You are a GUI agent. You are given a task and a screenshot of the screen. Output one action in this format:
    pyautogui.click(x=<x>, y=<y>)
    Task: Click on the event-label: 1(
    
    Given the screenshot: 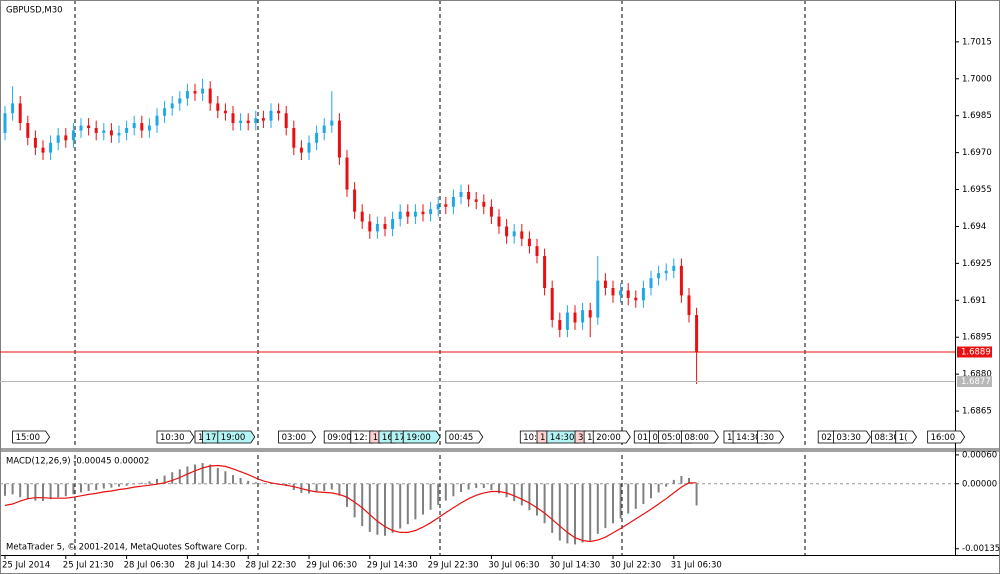 What is the action you would take?
    pyautogui.click(x=903, y=438)
    